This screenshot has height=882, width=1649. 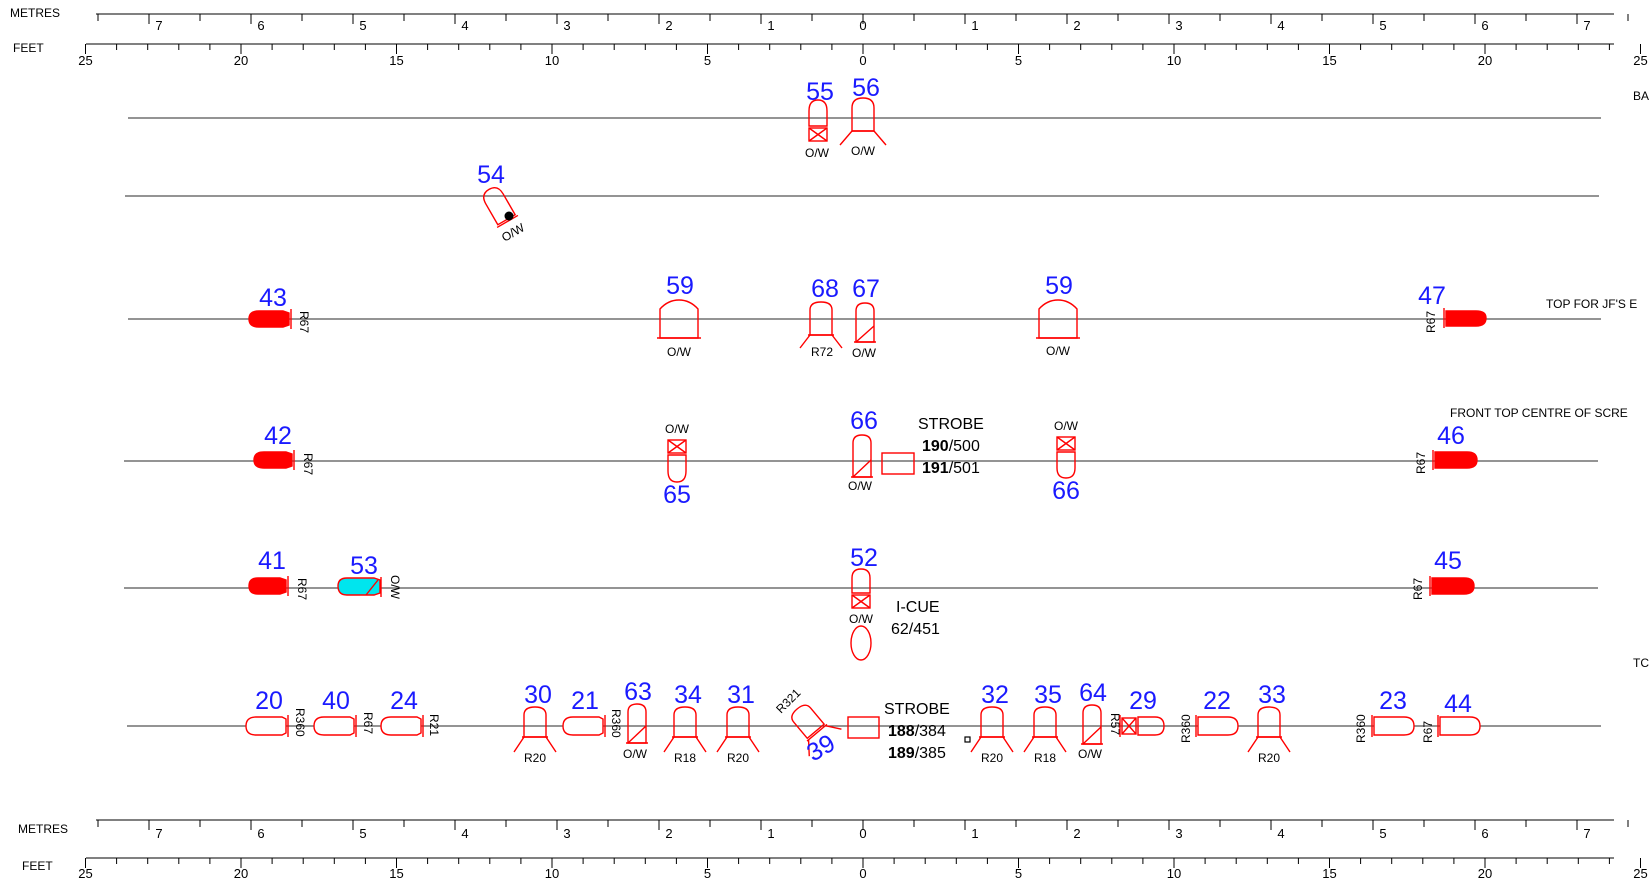 What do you see at coordinates (861, 643) in the screenshot?
I see `icue-mirror` at bounding box center [861, 643].